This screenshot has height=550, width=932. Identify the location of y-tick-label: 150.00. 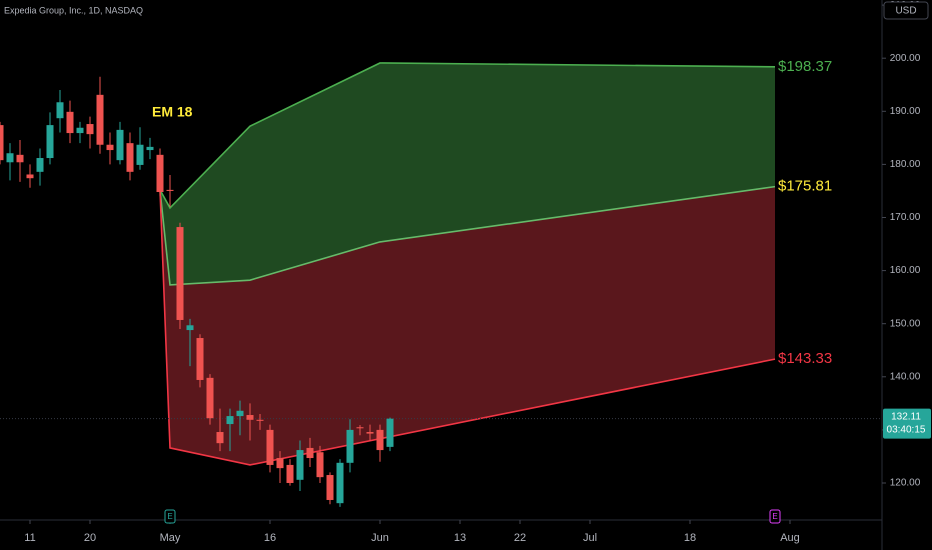
(905, 323).